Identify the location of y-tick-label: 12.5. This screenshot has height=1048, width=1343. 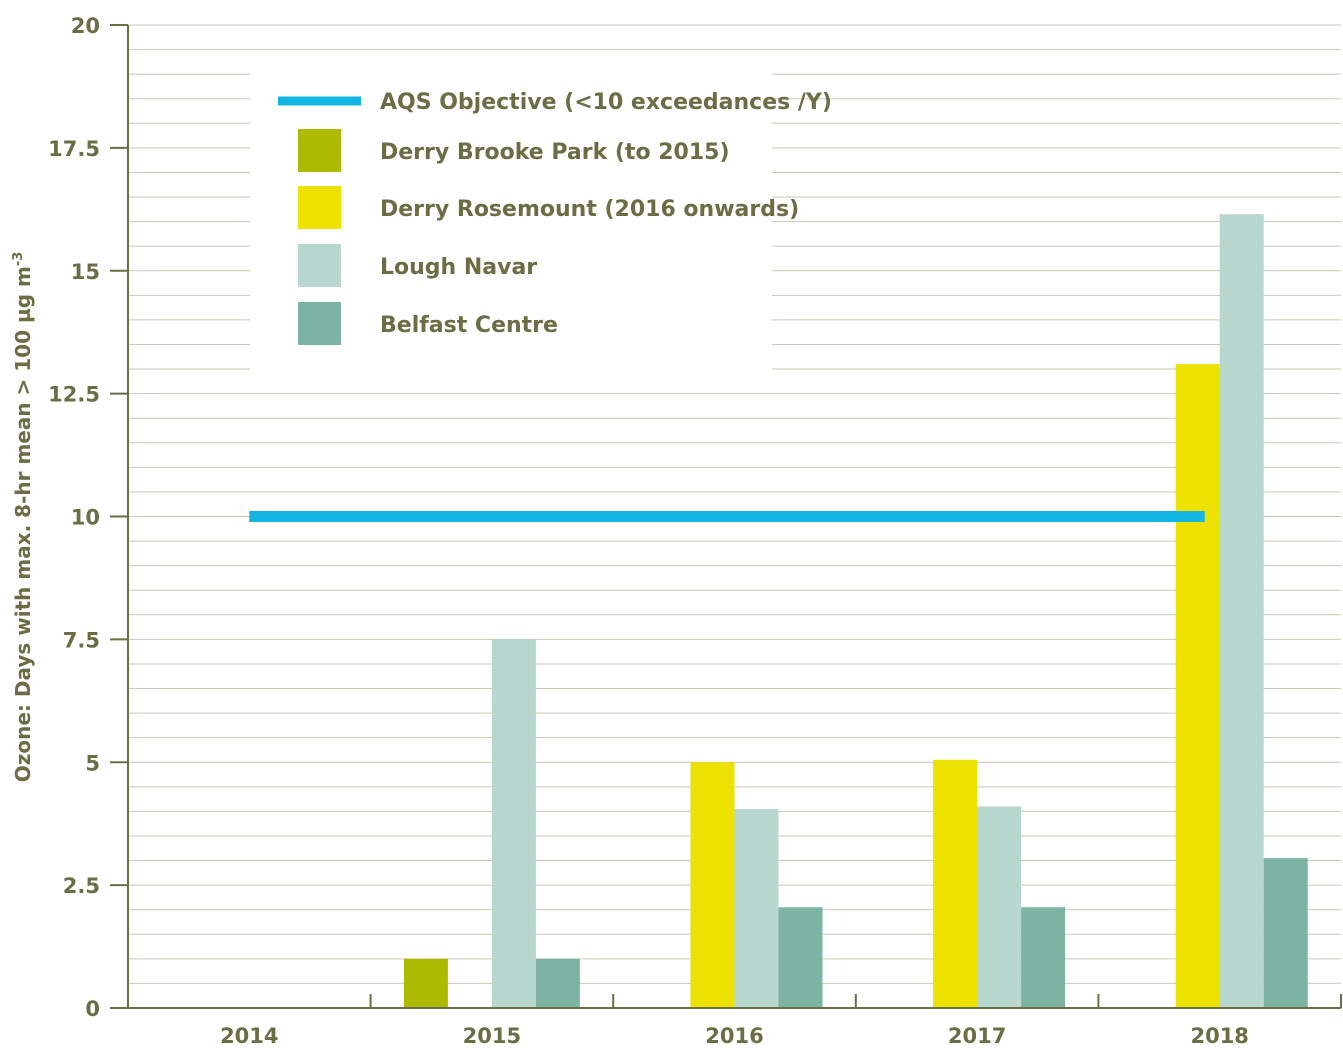
(74, 395).